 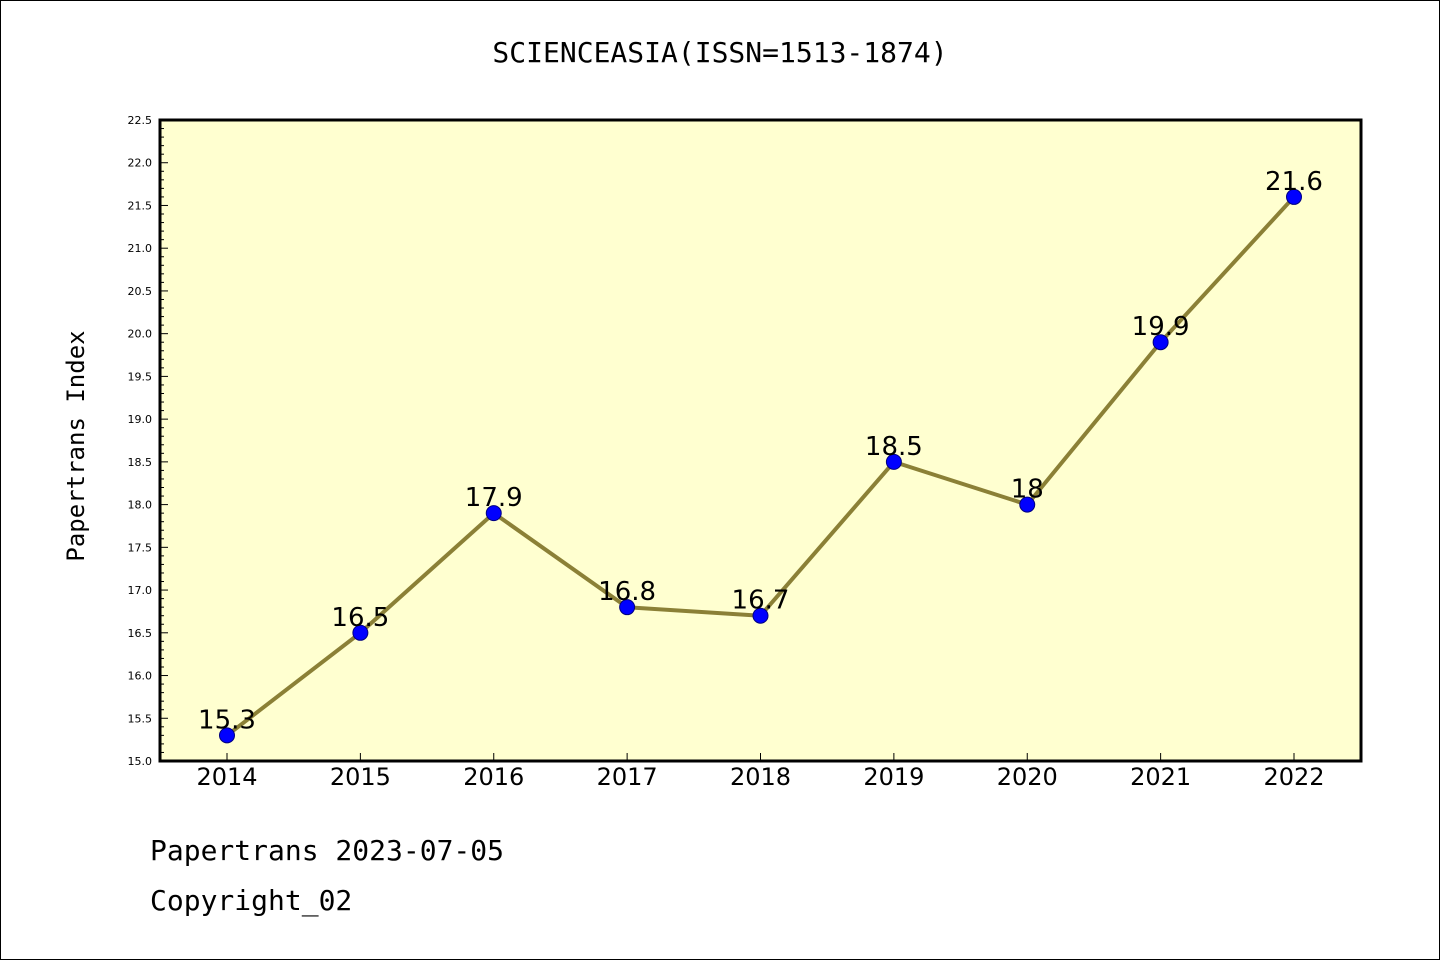 What do you see at coordinates (140, 120) in the screenshot?
I see `y-tick-label: 22.5` at bounding box center [140, 120].